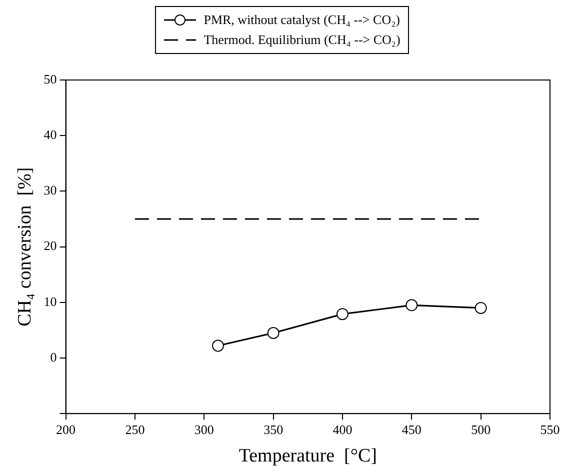  Describe the element at coordinates (302, 40) in the screenshot. I see `legend-label: Thermod. Equilibrium (CH₄ --> CO₂)` at that location.